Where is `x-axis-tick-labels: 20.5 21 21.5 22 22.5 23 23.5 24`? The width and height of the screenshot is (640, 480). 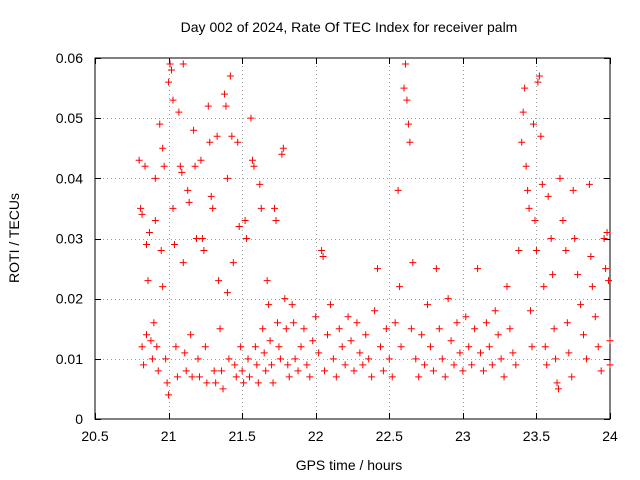 x-axis-tick-labels: 20.5 21 21.5 22 22.5 23 23.5 24 is located at coordinates (349, 436).